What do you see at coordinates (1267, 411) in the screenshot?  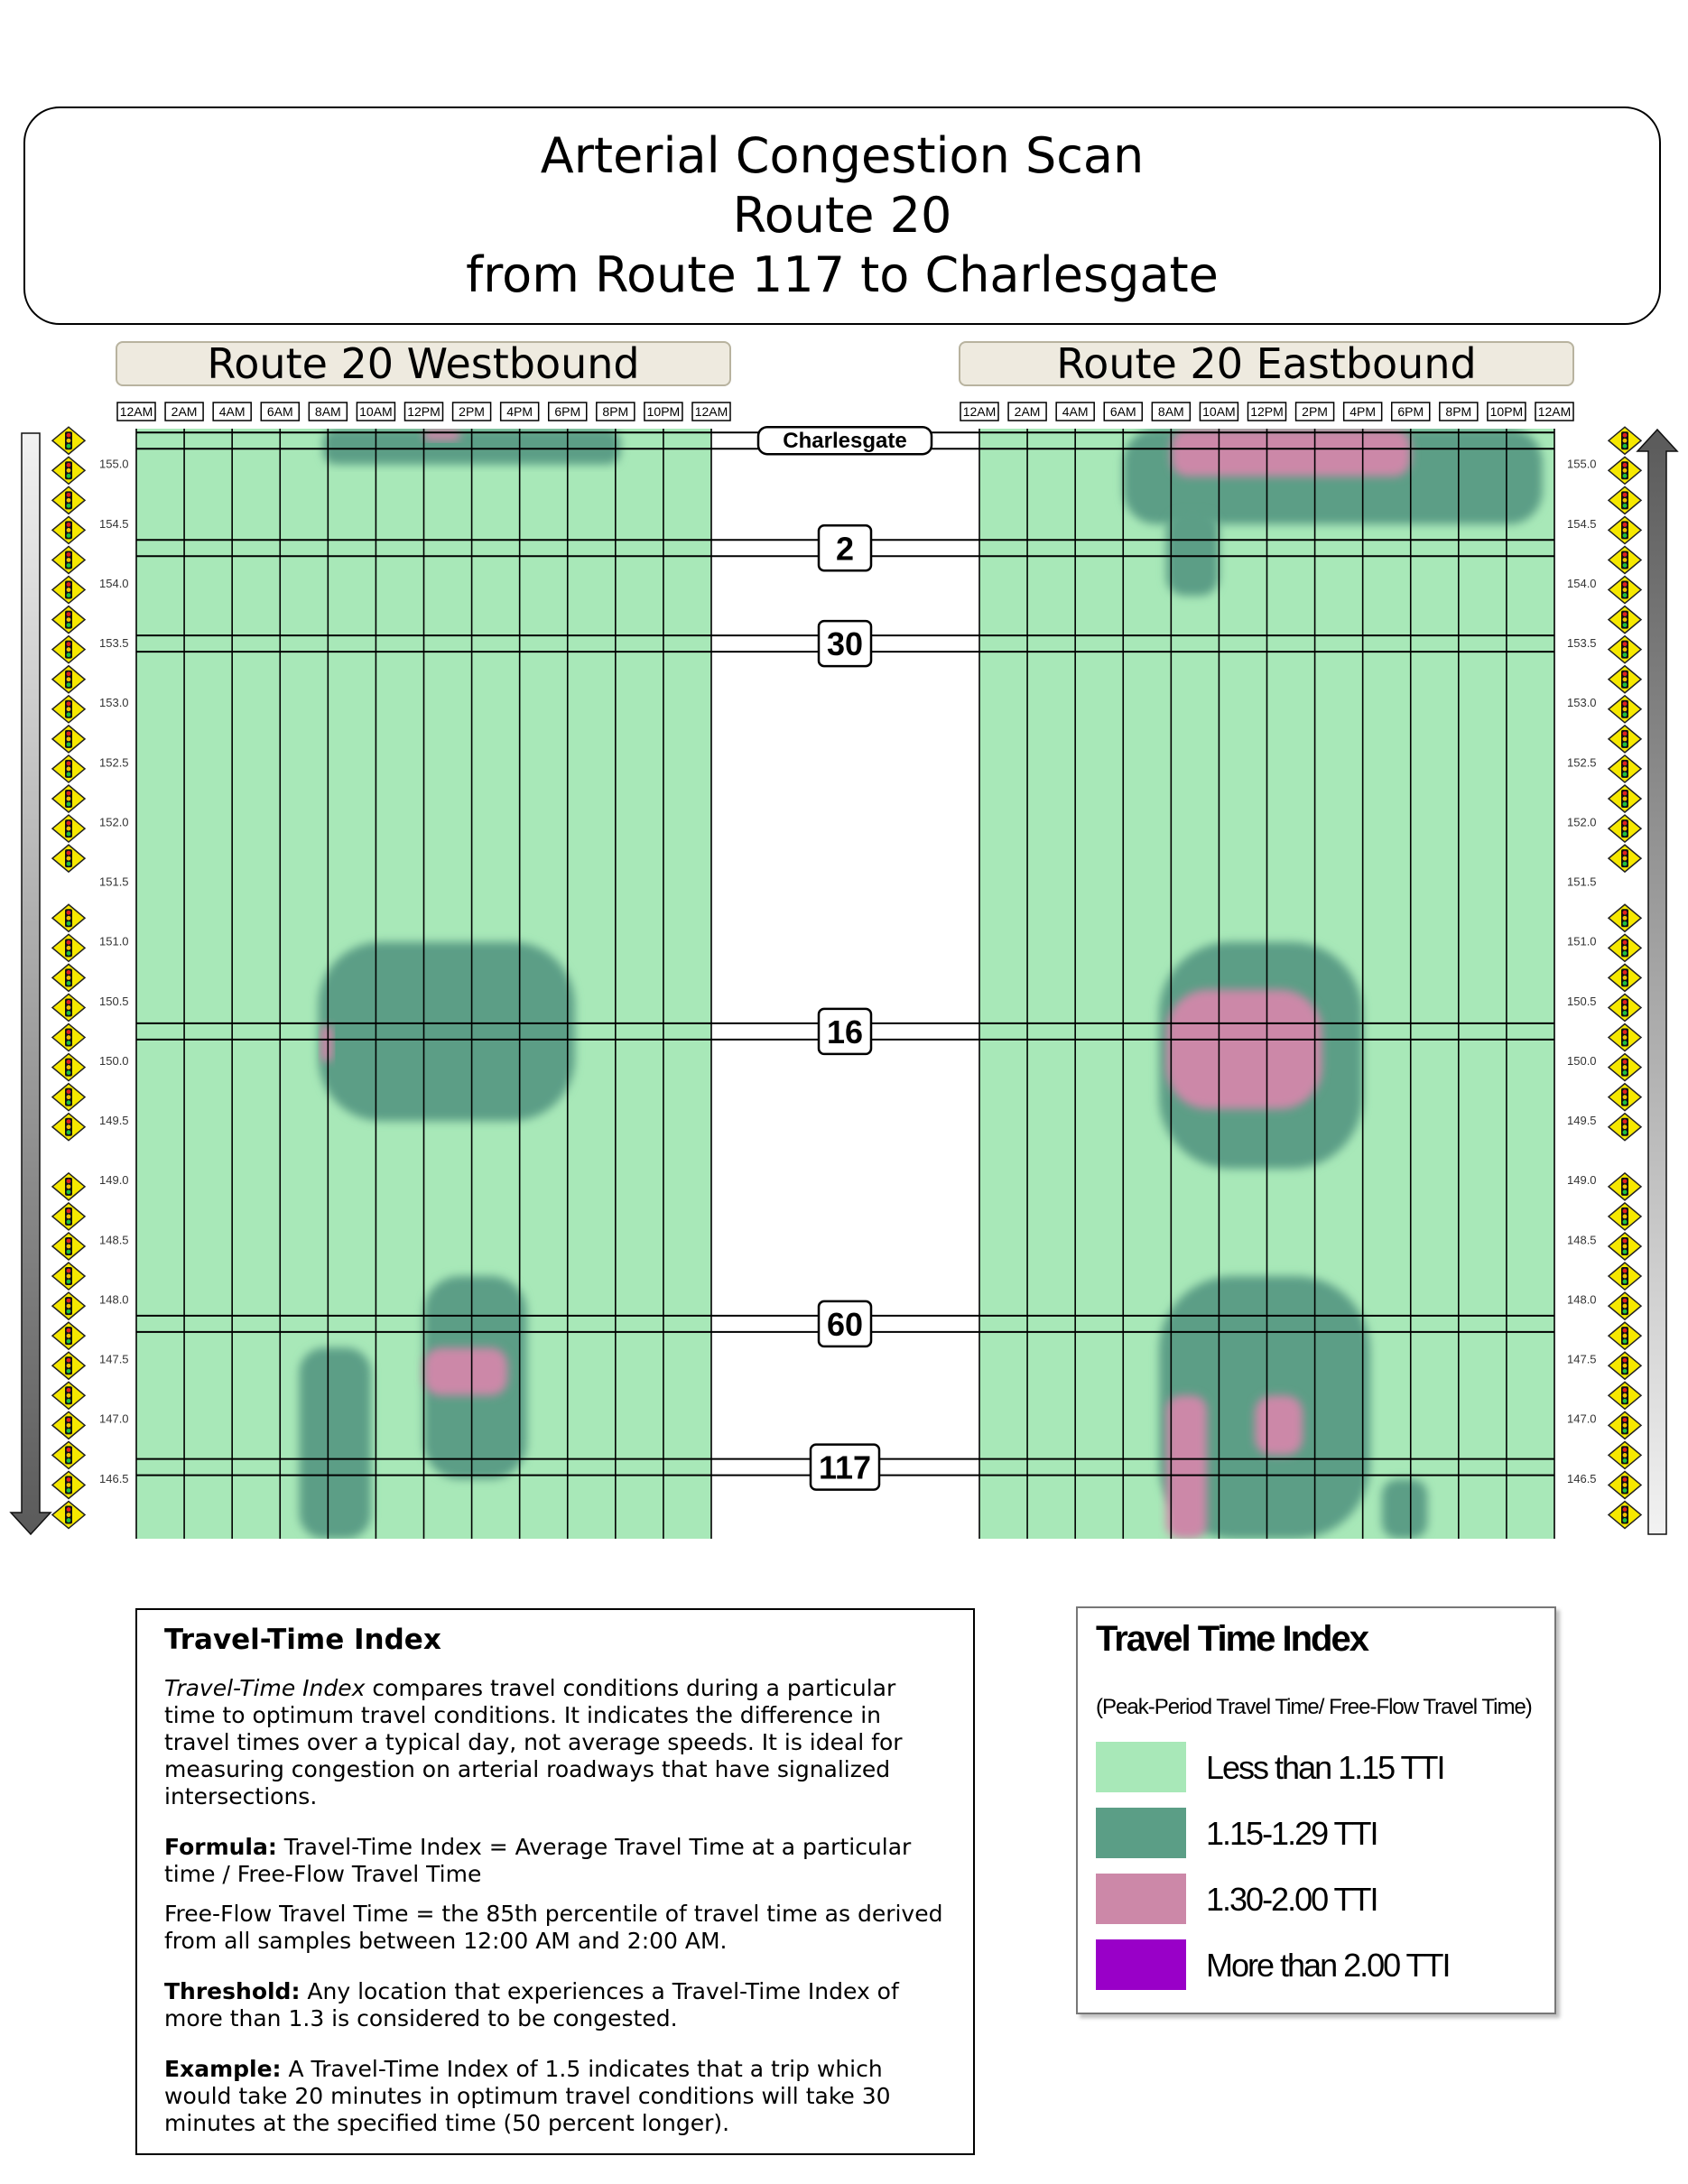 I see `x-tick-label: 12PM` at bounding box center [1267, 411].